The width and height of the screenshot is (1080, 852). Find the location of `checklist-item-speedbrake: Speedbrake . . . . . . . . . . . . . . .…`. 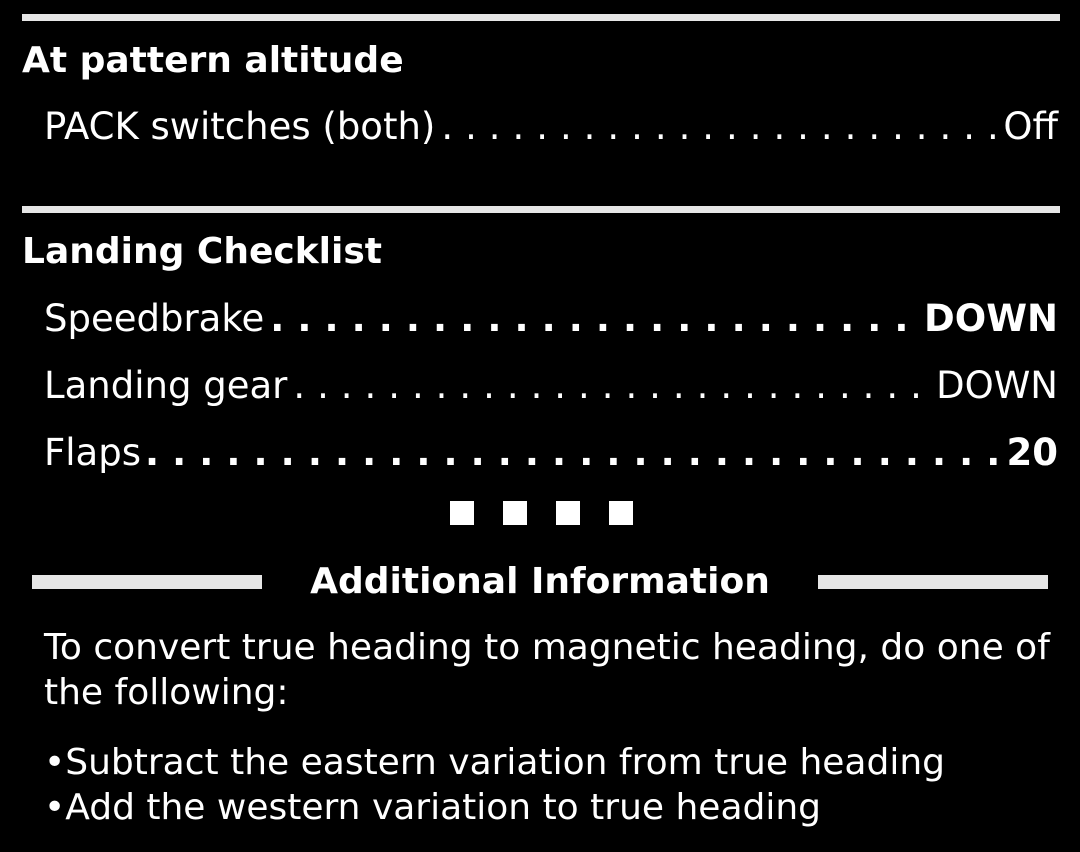

checklist-item-speedbrake: Speedbrake . . . . . . . . . . . . . . .… is located at coordinates (551, 319).